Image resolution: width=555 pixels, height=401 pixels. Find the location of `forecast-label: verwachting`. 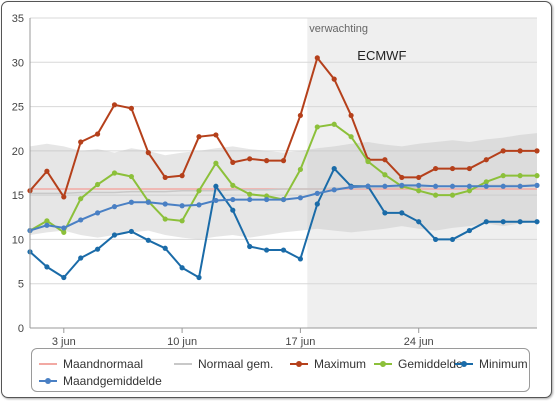

forecast-label: verwachting is located at coordinates (338, 29).